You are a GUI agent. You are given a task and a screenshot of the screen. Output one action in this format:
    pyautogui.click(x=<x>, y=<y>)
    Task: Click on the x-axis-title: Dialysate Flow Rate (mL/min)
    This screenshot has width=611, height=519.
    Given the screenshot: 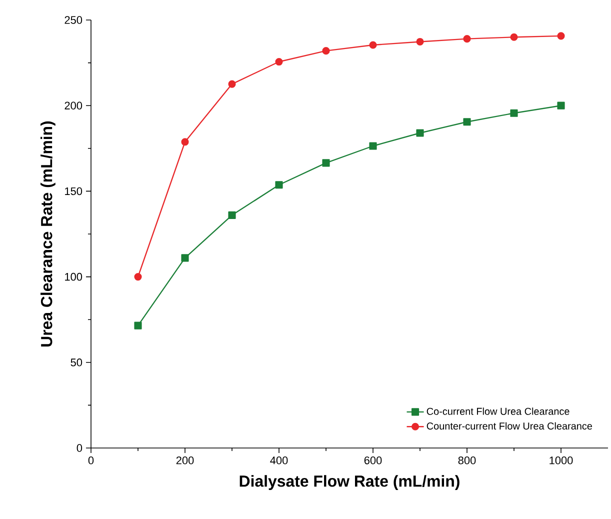 What is the action you would take?
    pyautogui.click(x=350, y=482)
    